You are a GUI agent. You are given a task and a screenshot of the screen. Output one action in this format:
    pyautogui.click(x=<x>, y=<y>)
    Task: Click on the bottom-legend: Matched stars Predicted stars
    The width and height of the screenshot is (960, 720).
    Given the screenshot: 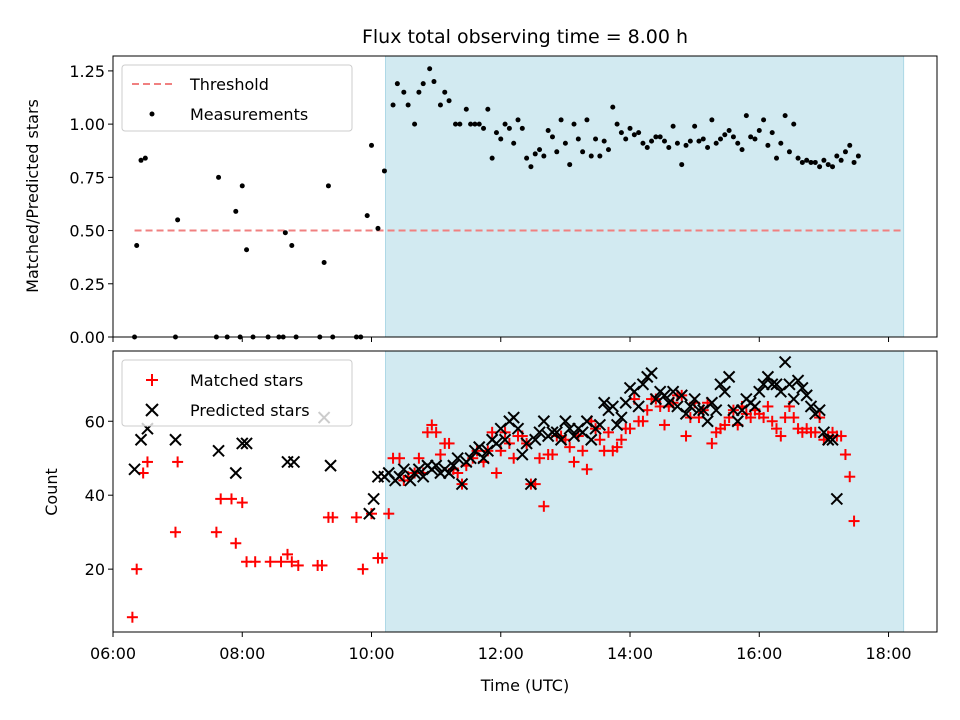 What is the action you would take?
    pyautogui.click(x=237, y=393)
    